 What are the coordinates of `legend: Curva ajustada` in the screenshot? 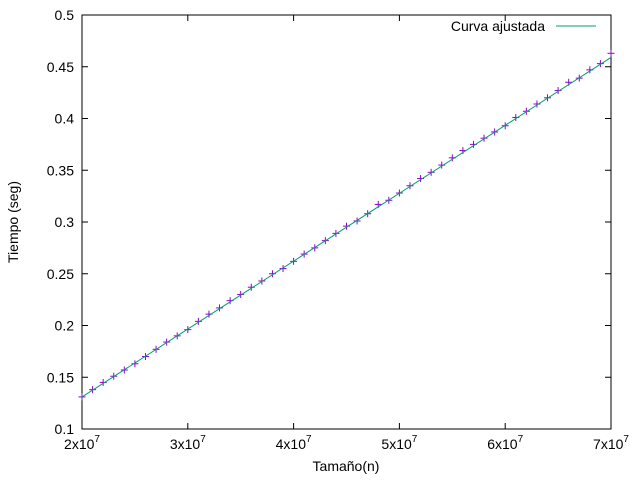 It's located at (523, 26).